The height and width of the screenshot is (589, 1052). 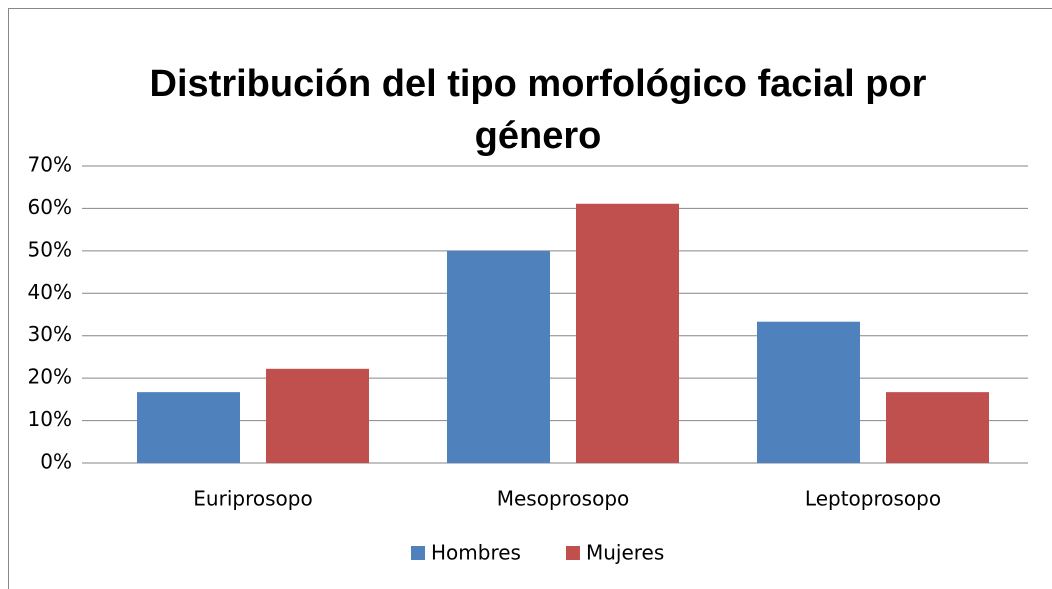 I want to click on legend-label: Hombres, so click(x=476, y=553).